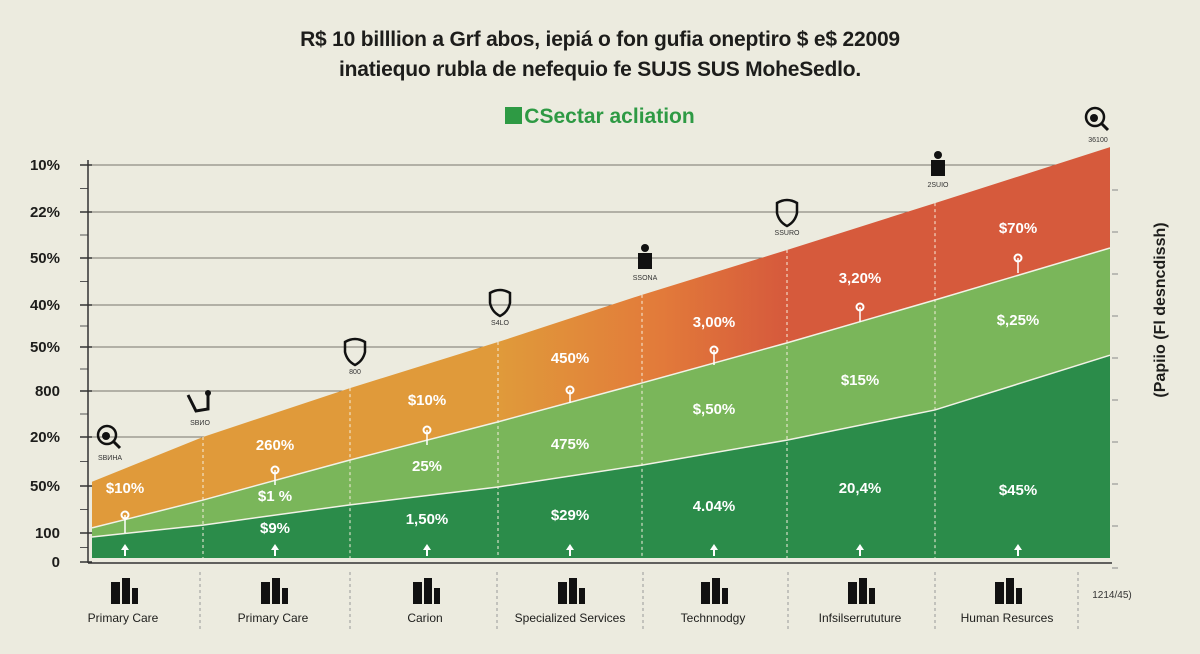 This screenshot has height=654, width=1200. I want to click on shield-percent-icon, so click(355, 352).